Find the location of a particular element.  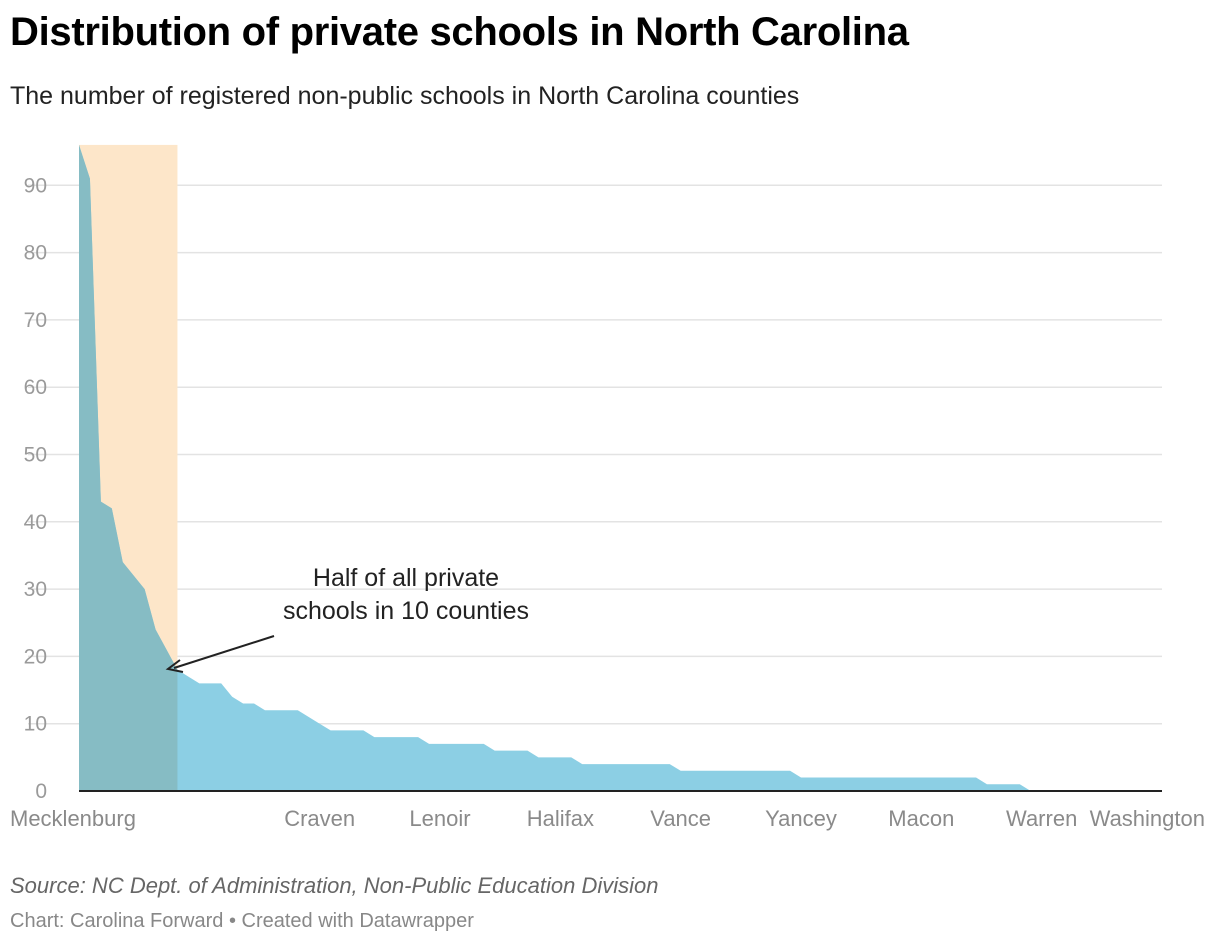

annotation-arrow-head is located at coordinates (174, 666).